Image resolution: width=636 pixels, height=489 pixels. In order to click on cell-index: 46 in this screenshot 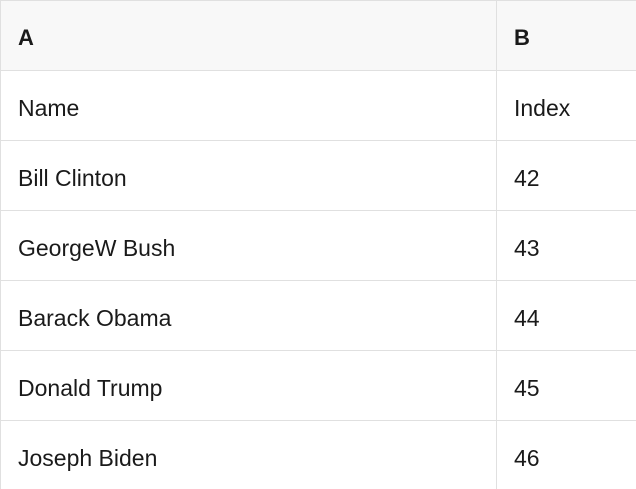, I will do `click(566, 454)`.